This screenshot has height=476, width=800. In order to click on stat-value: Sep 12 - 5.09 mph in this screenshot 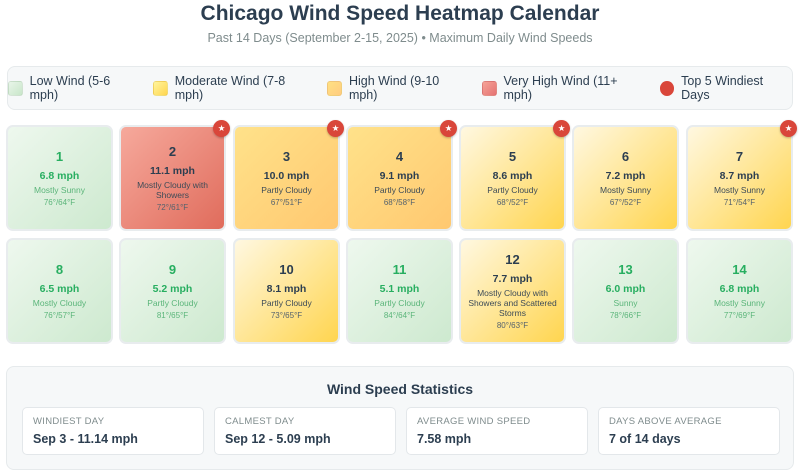, I will do `click(278, 439)`.